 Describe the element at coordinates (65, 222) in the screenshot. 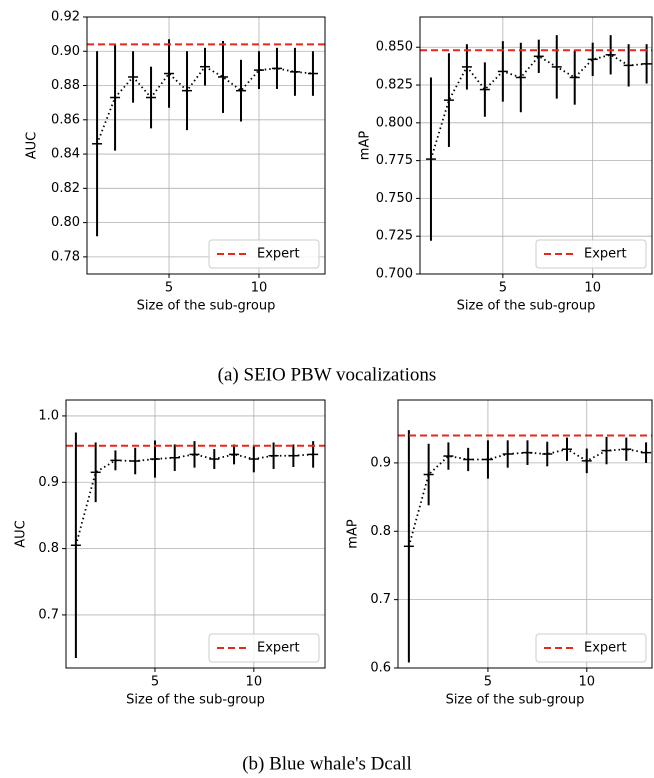

I see `y-tick-label: 0.80` at that location.